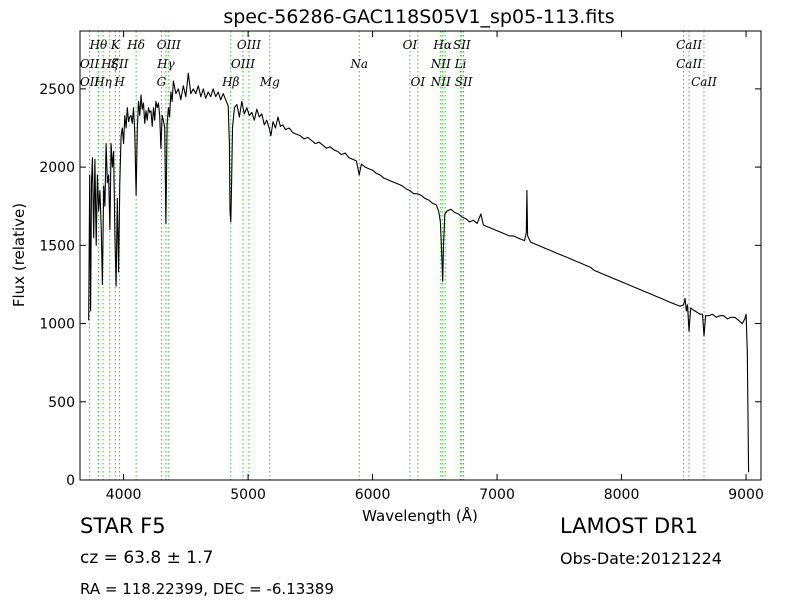  I want to click on spectral-line-label: H, so click(119, 82).